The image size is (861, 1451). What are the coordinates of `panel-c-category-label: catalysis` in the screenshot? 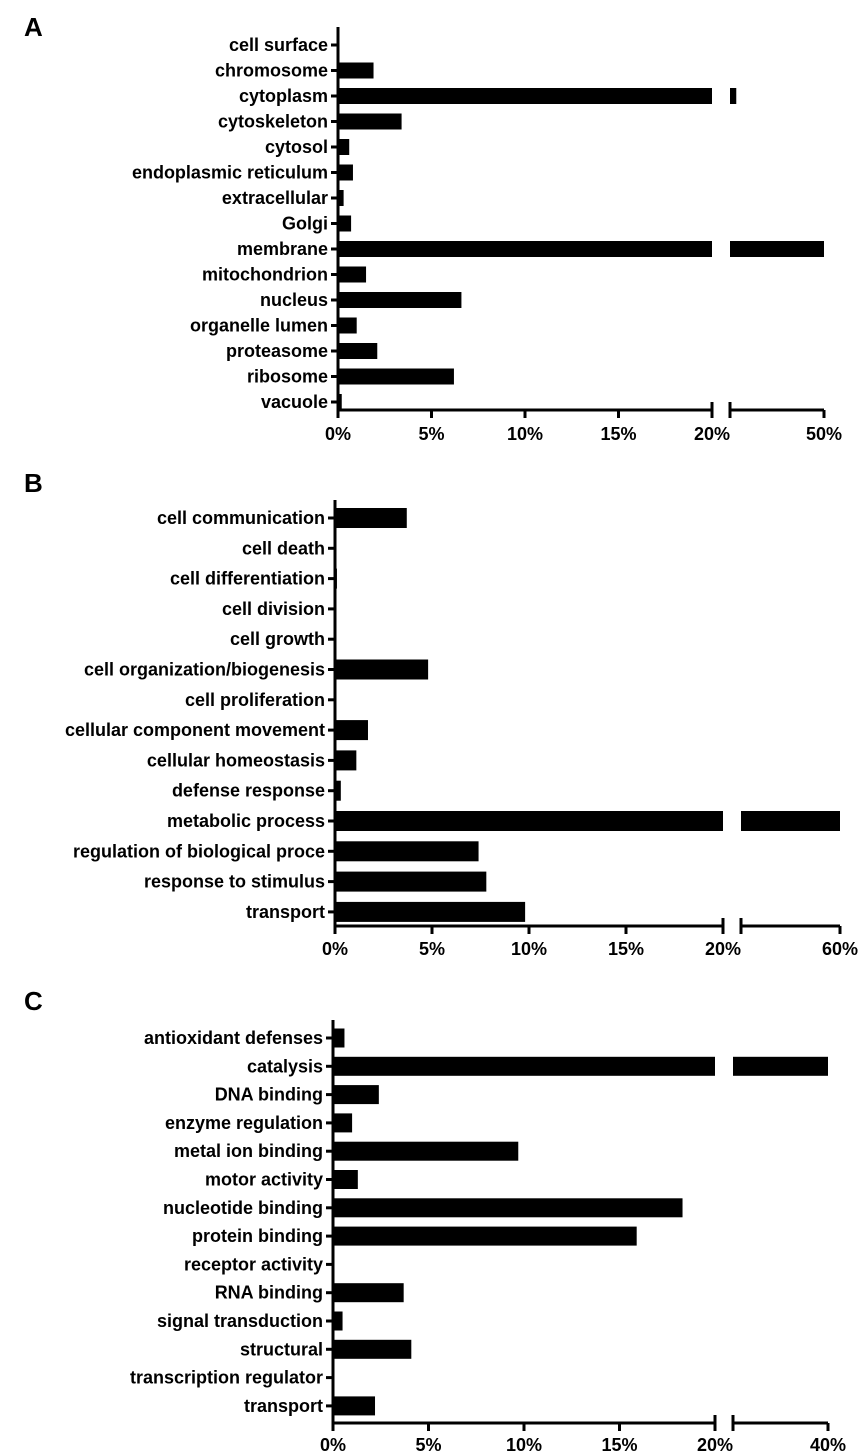 It's located at (285, 1066).